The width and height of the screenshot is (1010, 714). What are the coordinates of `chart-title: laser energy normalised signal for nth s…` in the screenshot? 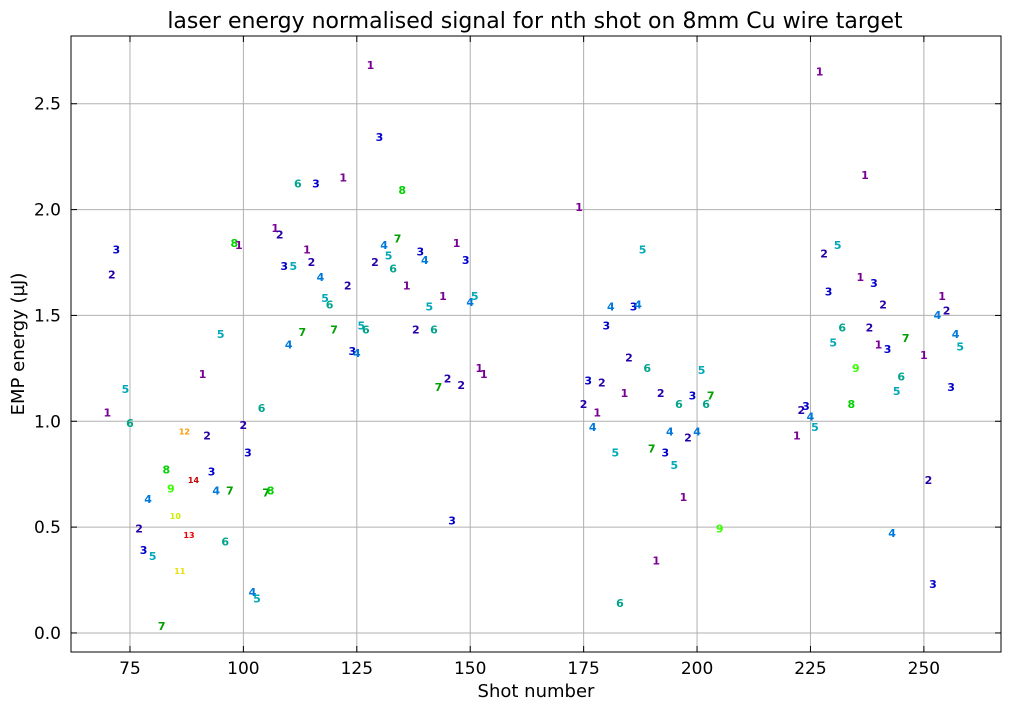 It's located at (535, 21).